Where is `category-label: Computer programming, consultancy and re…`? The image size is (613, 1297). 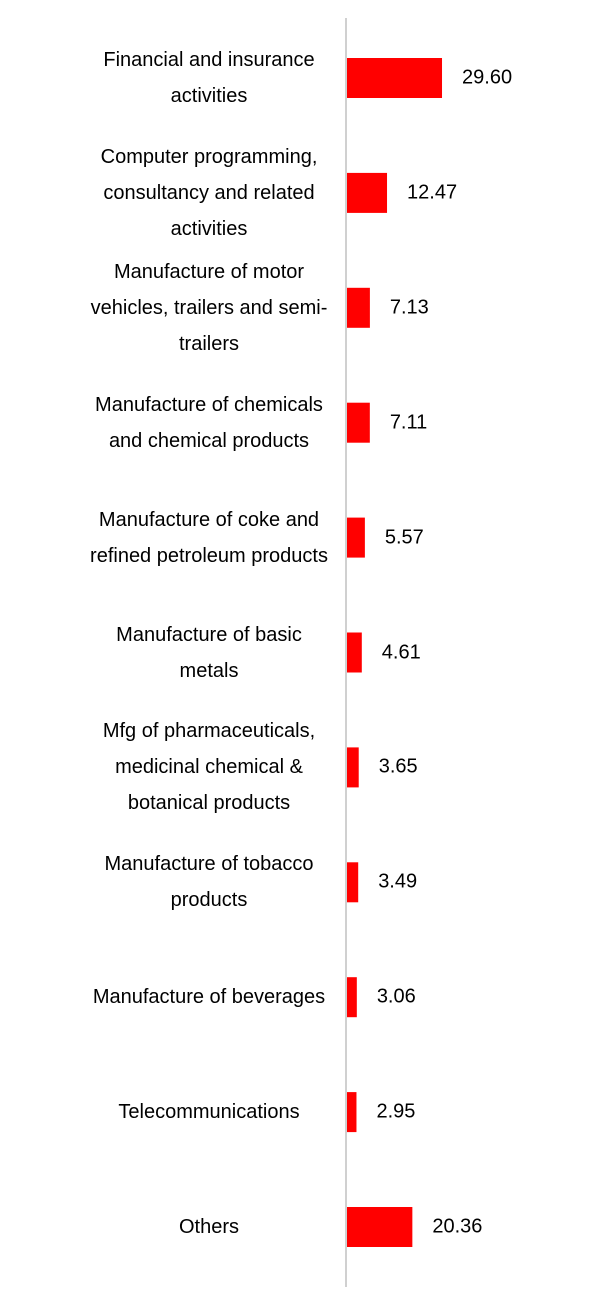
category-label: Computer programming, consultancy and re… is located at coordinates (209, 192).